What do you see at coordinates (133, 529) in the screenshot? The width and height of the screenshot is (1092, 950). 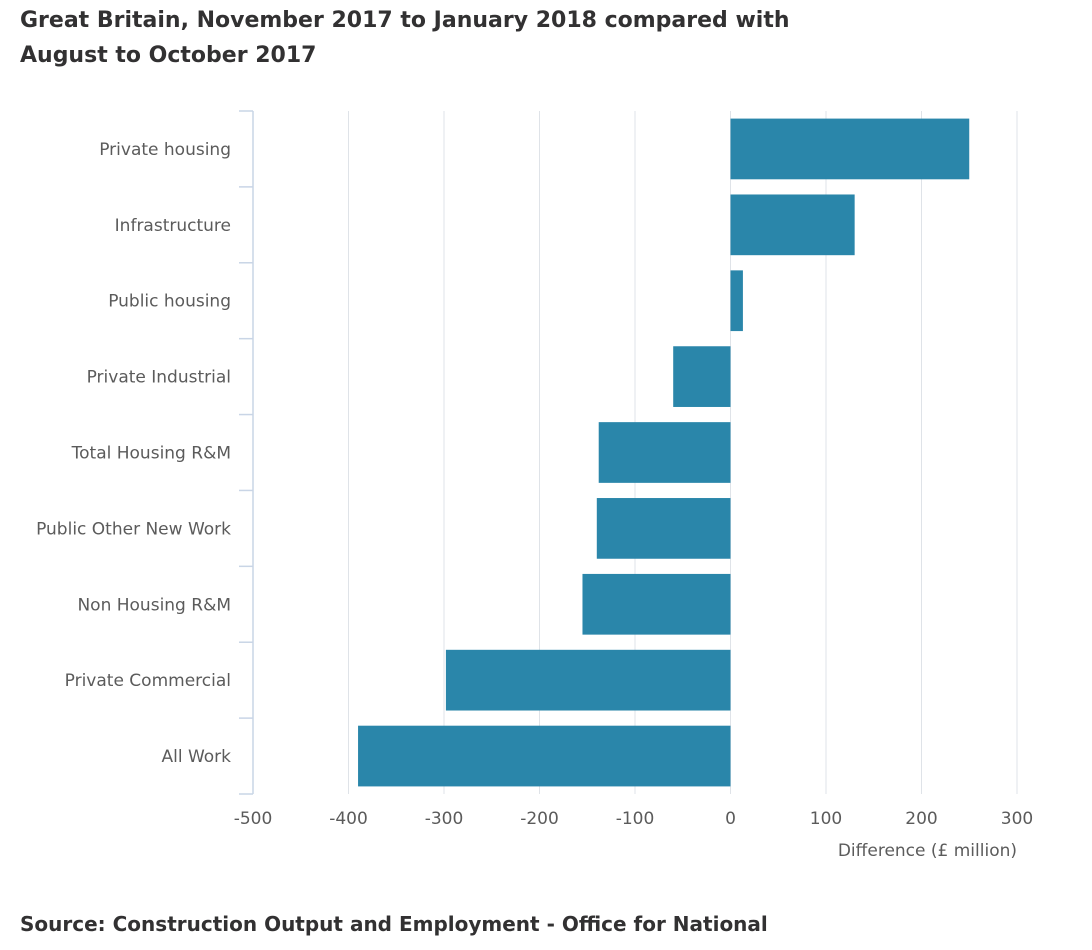 I see `category-label: Public Other New Work` at bounding box center [133, 529].